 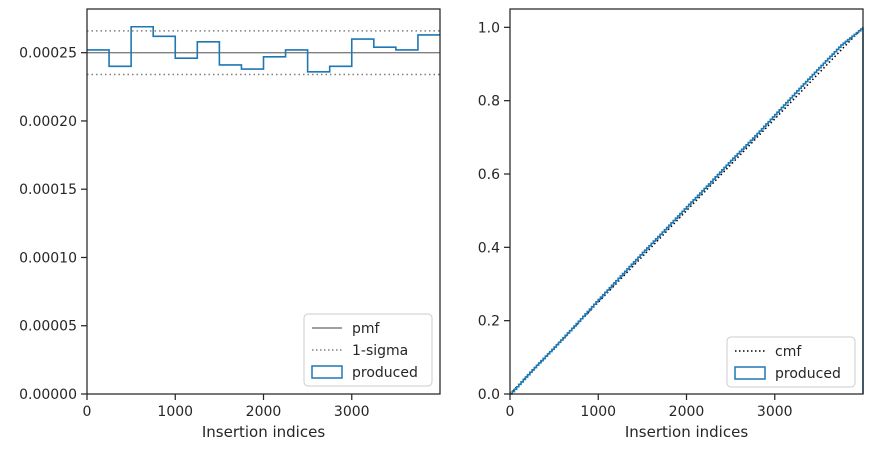 I want to click on y-tick-label: 0.00010, so click(x=48, y=258).